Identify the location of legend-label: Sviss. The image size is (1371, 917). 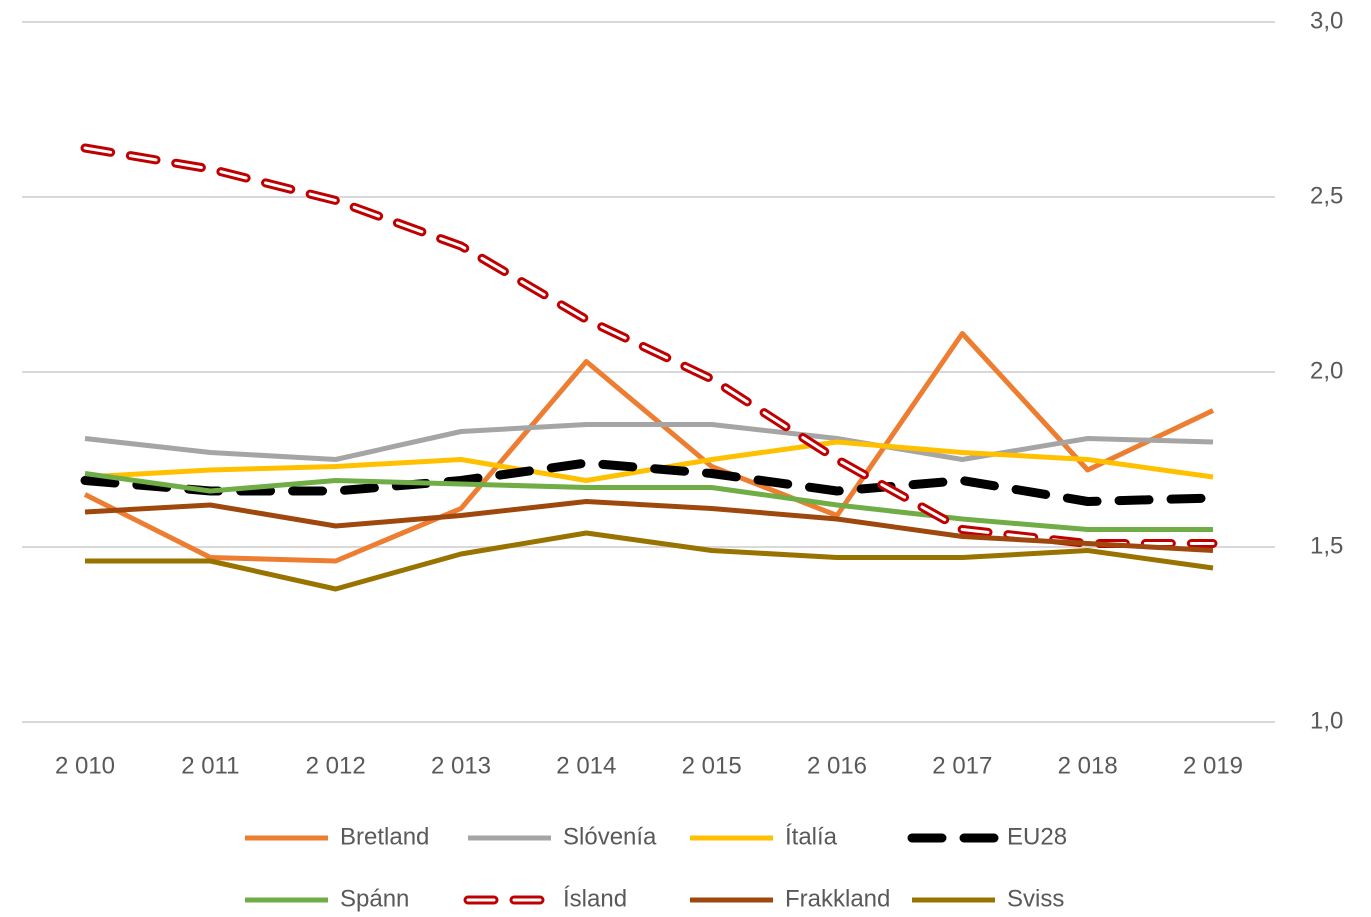
(1035, 898).